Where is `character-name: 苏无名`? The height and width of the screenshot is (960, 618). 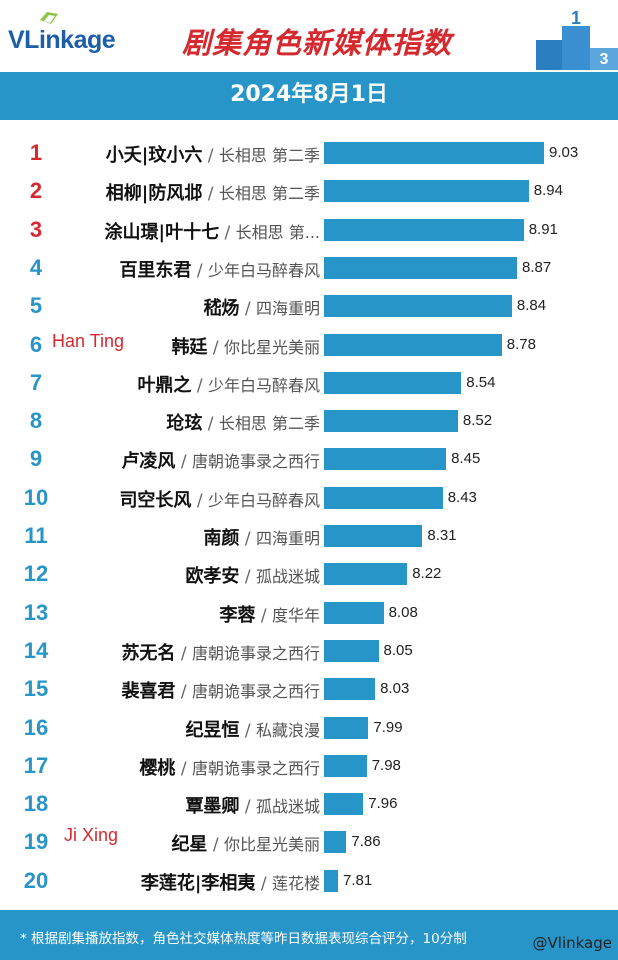 character-name: 苏无名 is located at coordinates (148, 653).